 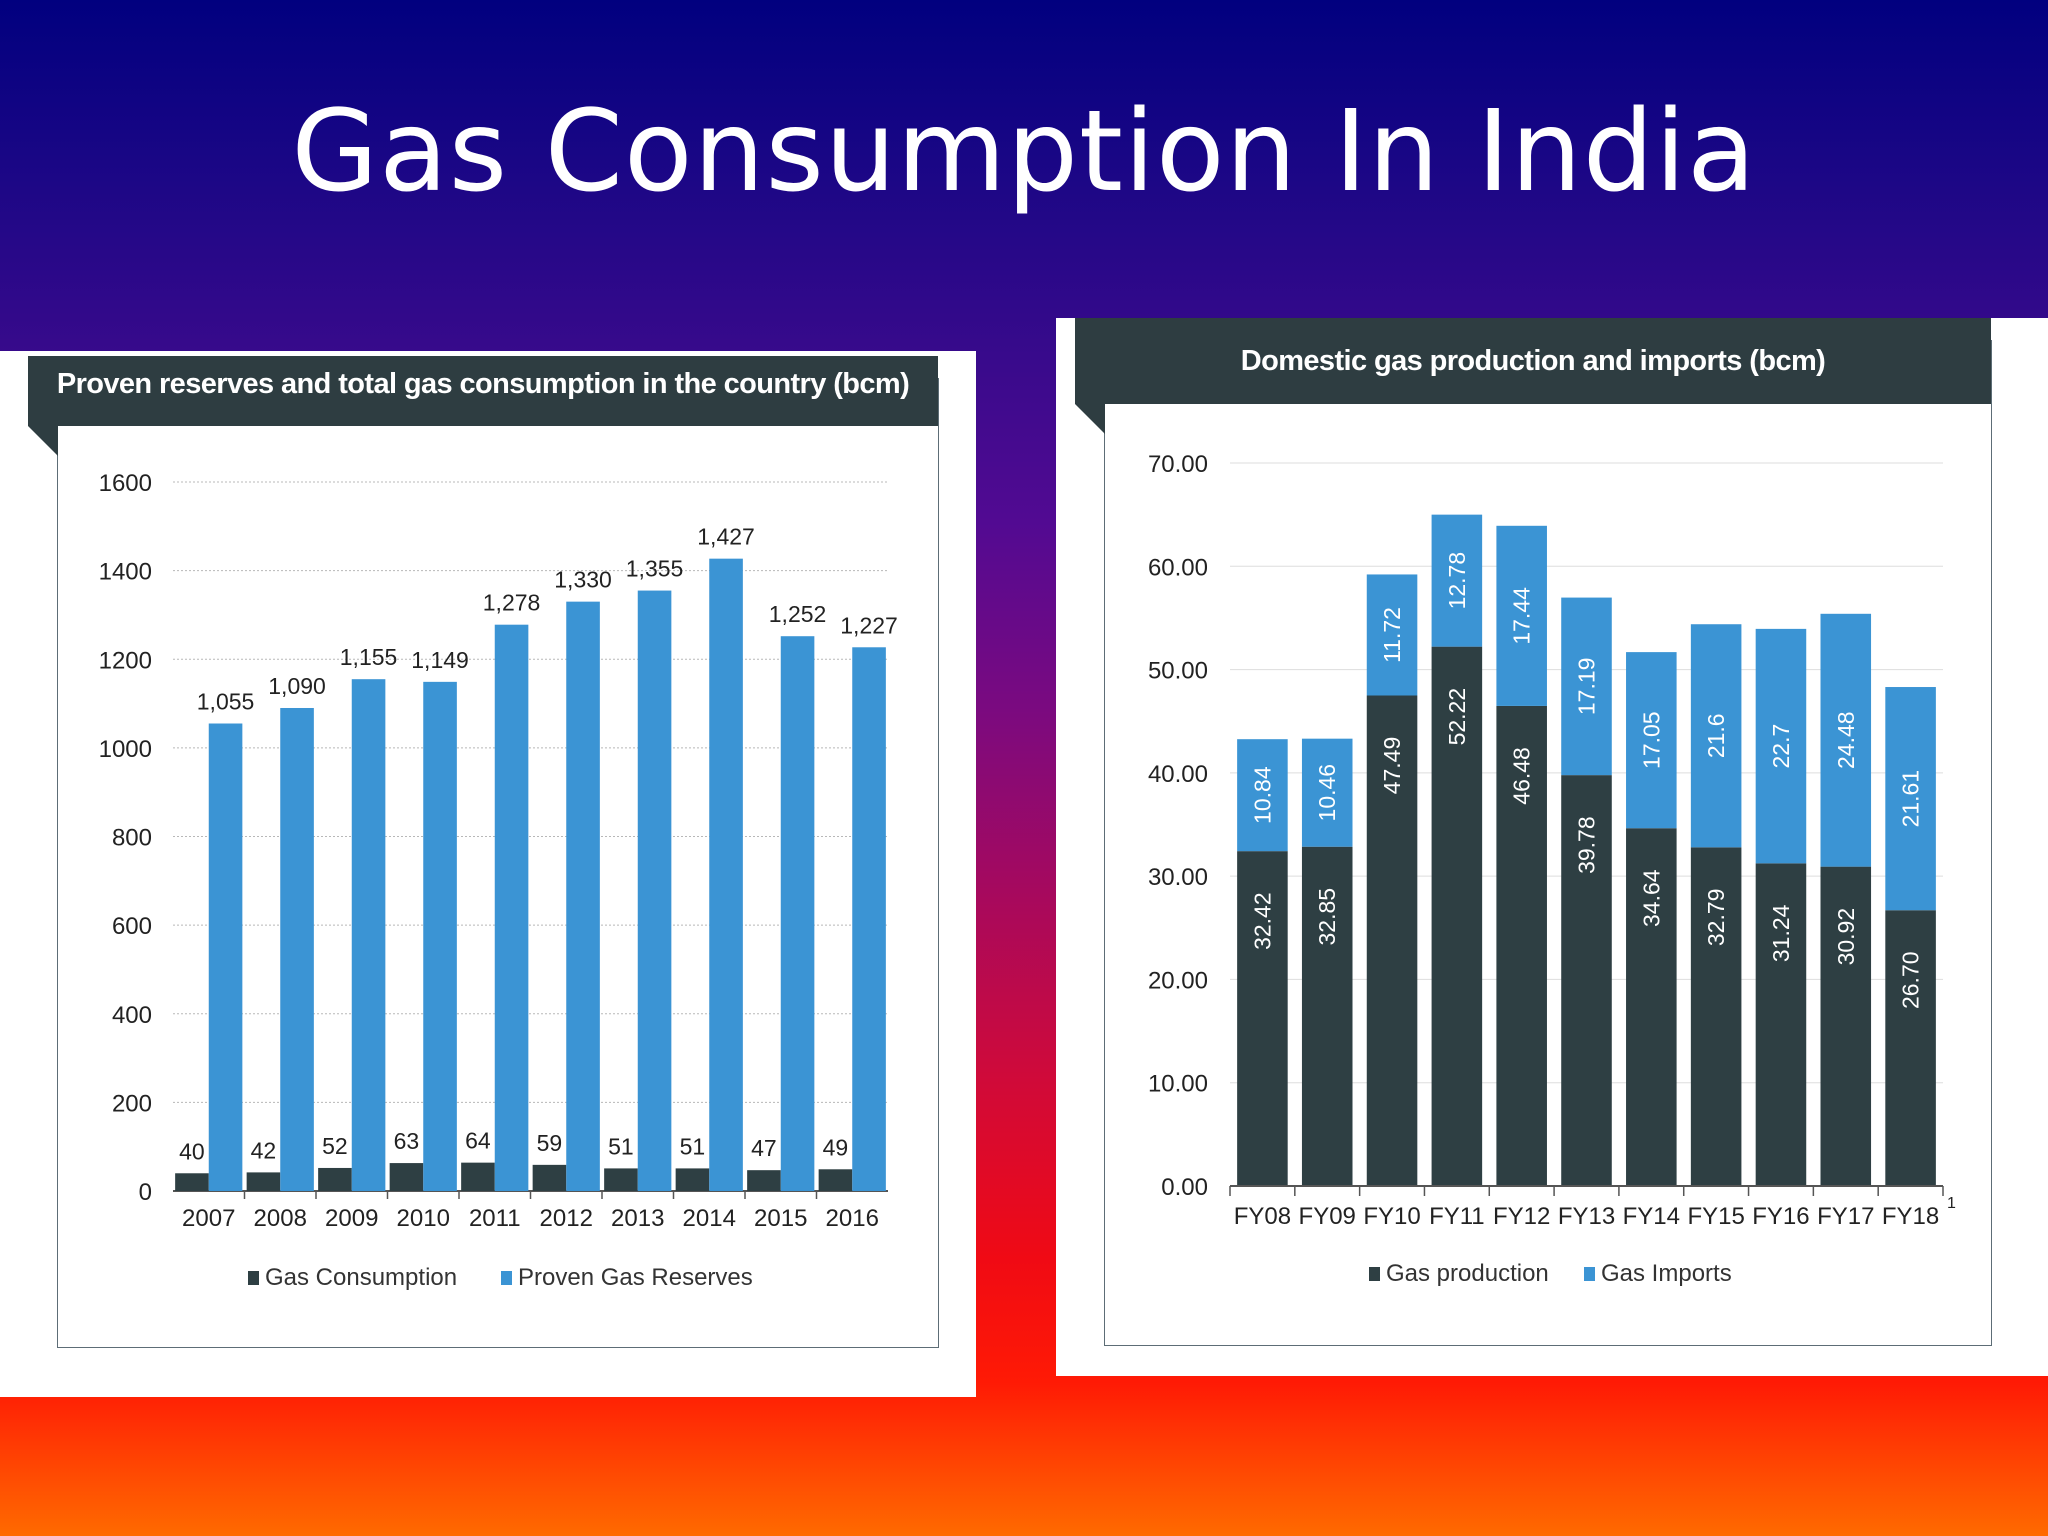 I want to click on y-tick-label: 30.00, so click(x=1178, y=877).